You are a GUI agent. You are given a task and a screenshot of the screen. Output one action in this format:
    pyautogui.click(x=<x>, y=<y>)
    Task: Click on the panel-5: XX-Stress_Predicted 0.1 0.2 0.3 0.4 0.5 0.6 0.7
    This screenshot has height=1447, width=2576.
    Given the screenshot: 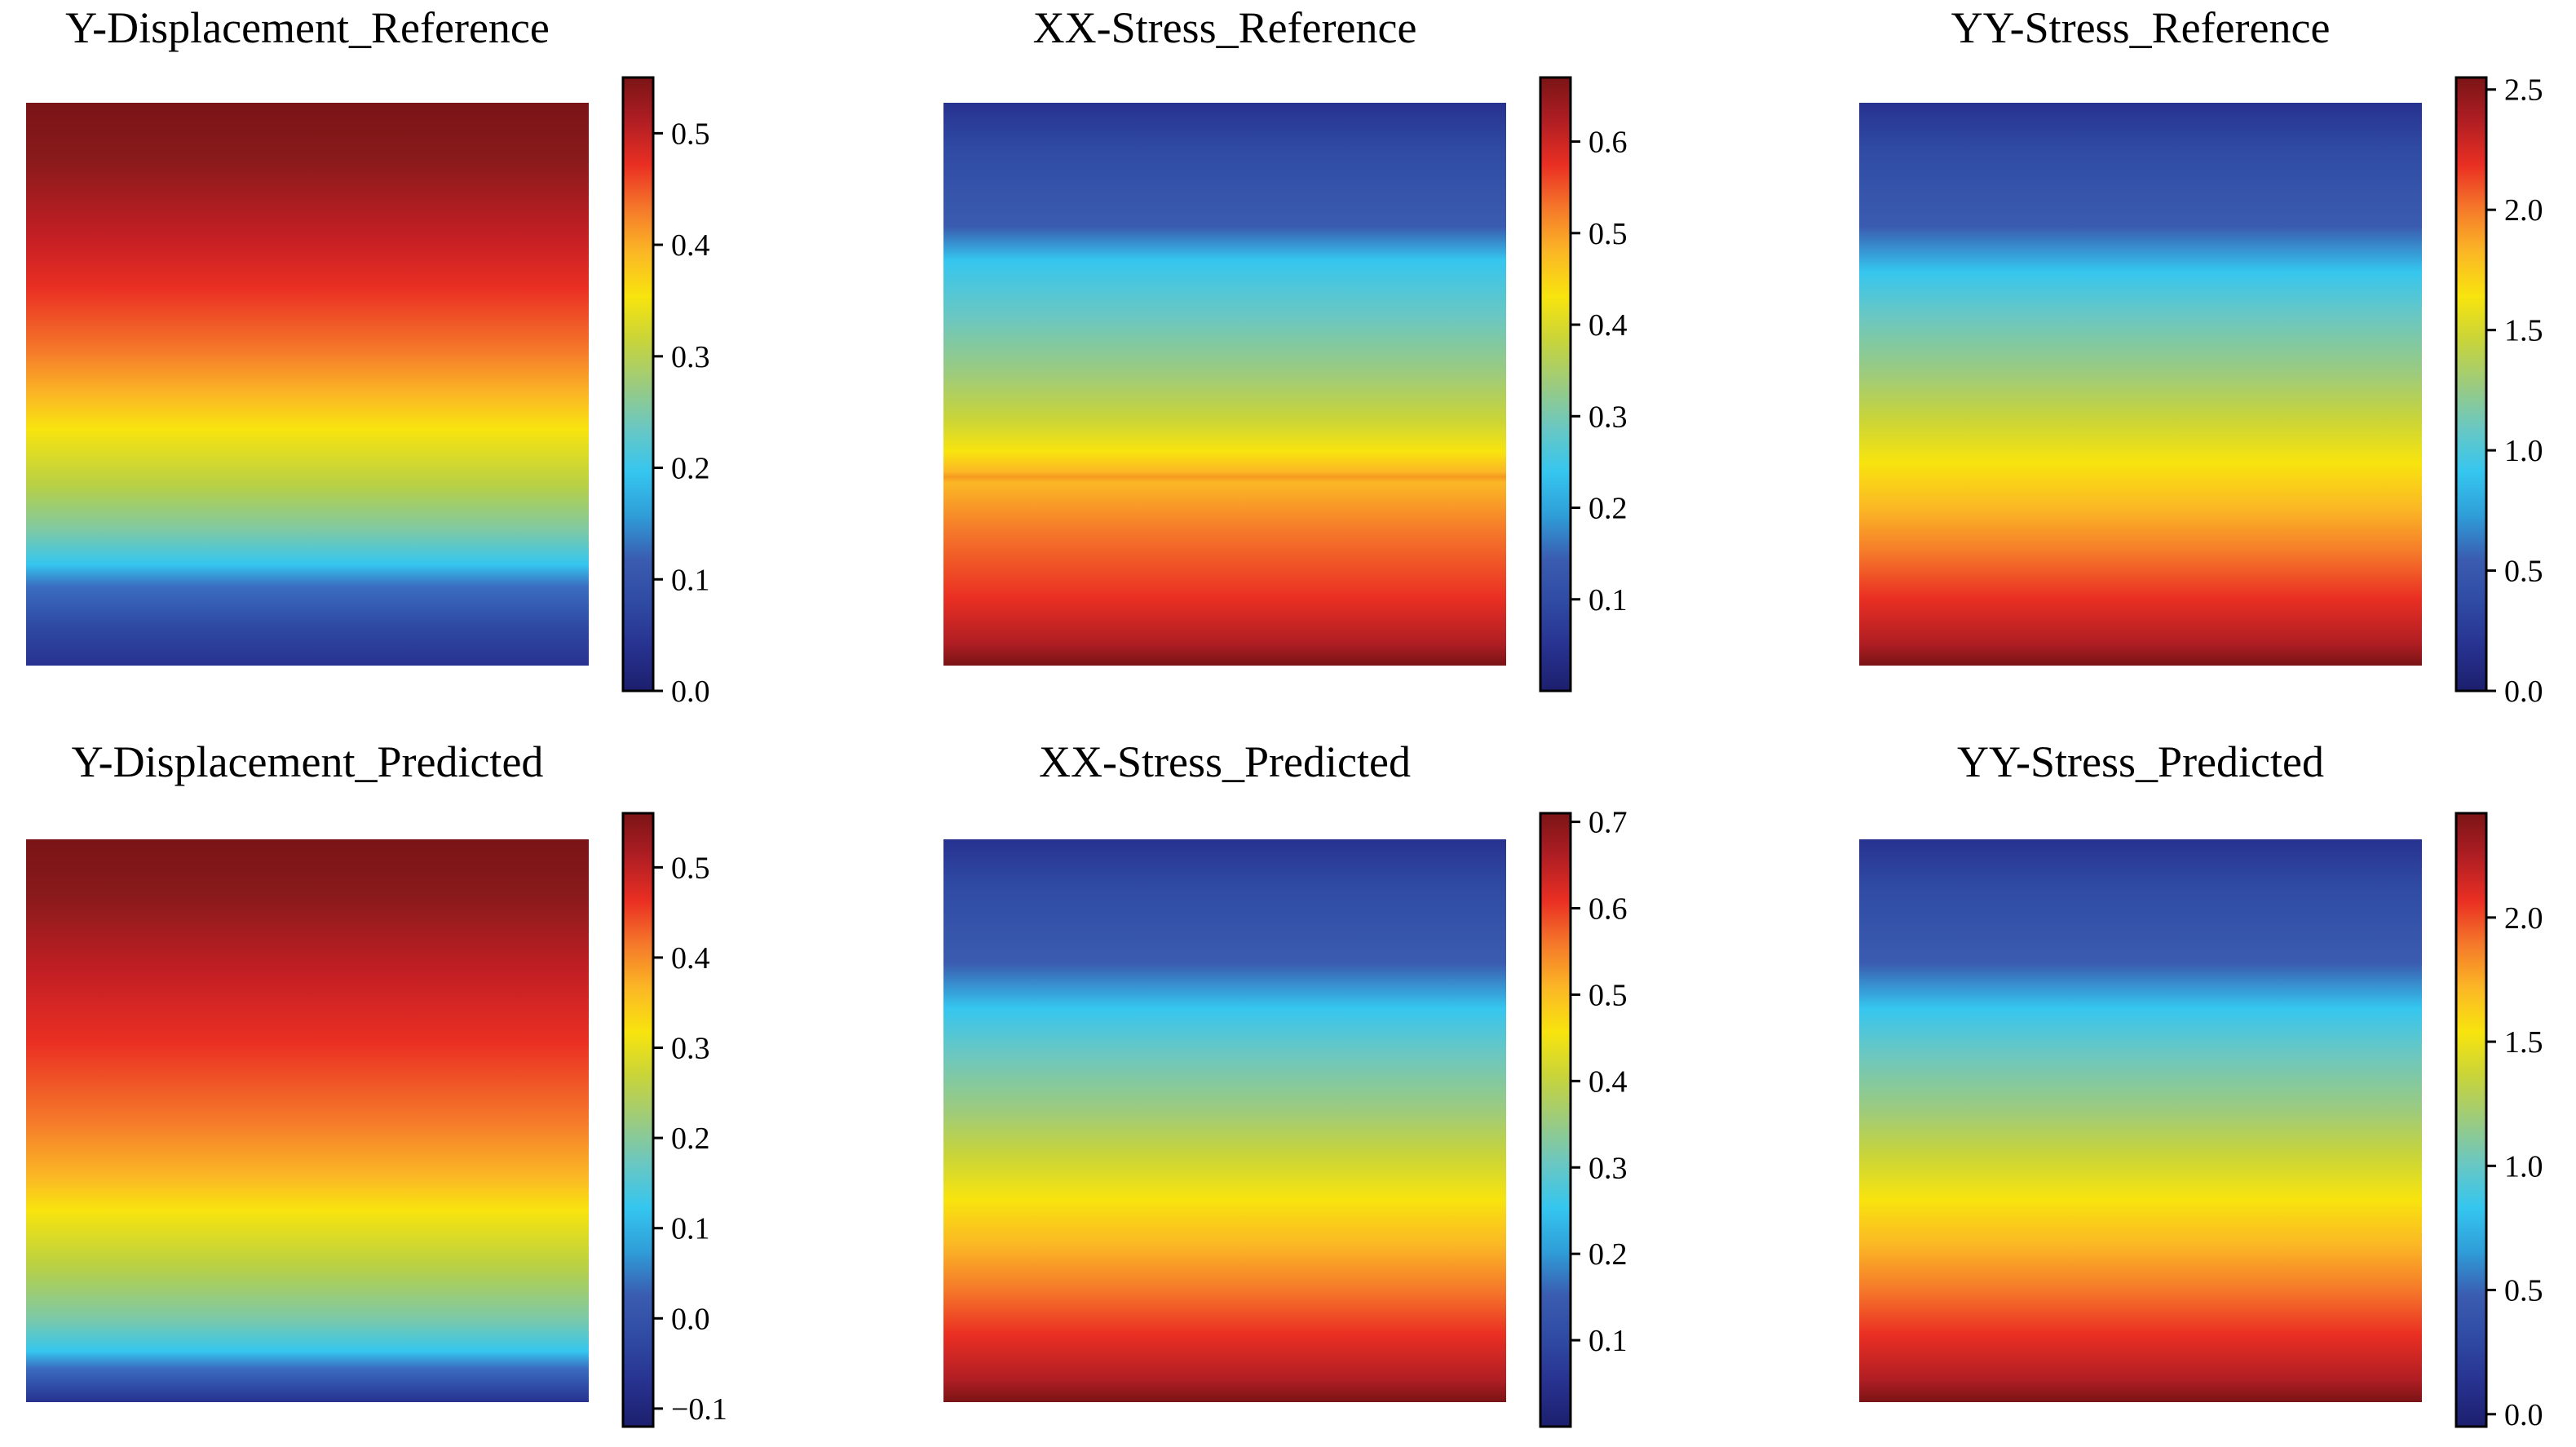 What is the action you would take?
    pyautogui.click(x=1285, y=1082)
    